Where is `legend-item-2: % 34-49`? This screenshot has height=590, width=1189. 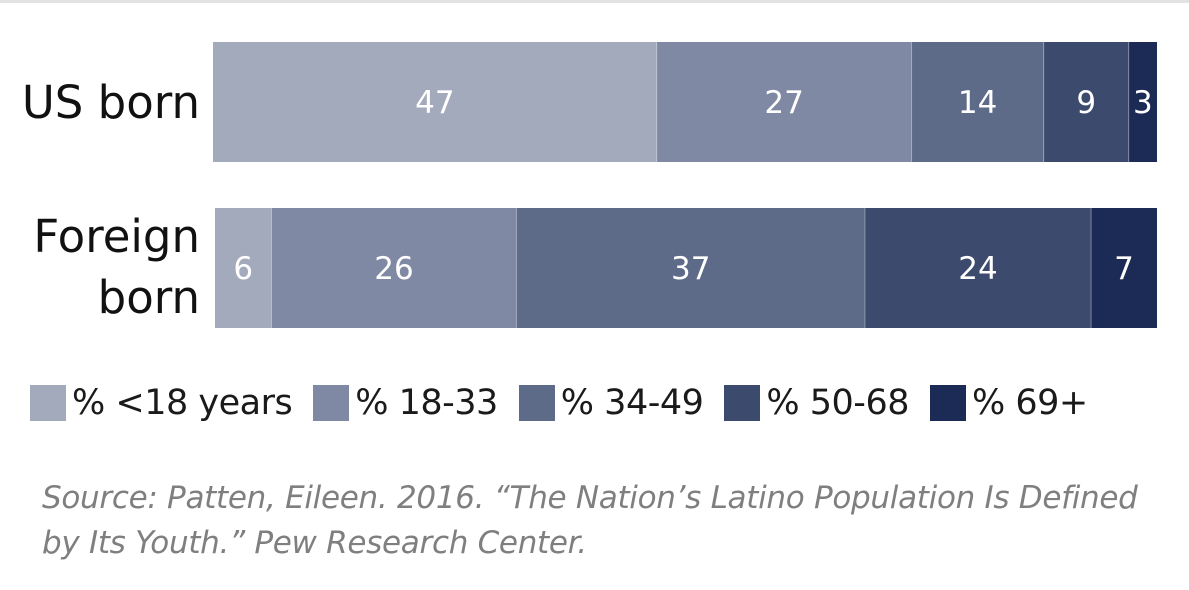
legend-item-2: % 34-49 is located at coordinates (611, 403).